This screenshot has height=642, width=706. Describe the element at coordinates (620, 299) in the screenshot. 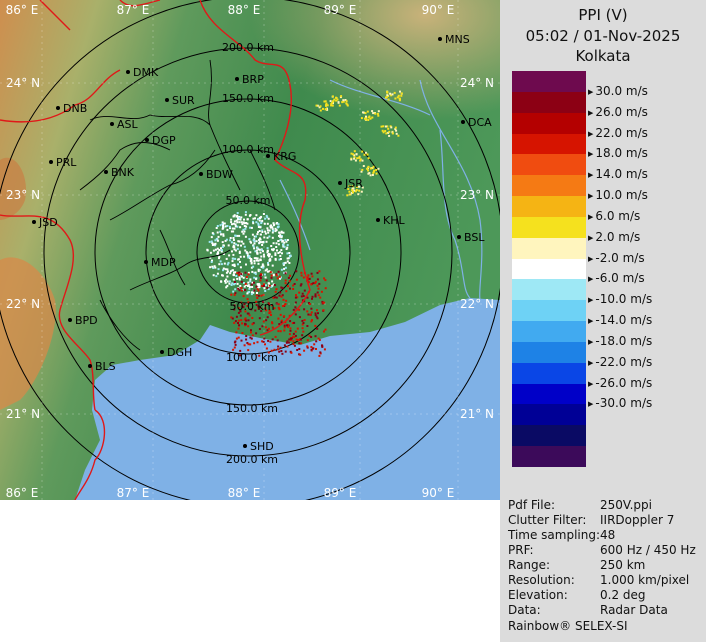

I see `scale-label: ▶ -10.0 m/s` at that location.